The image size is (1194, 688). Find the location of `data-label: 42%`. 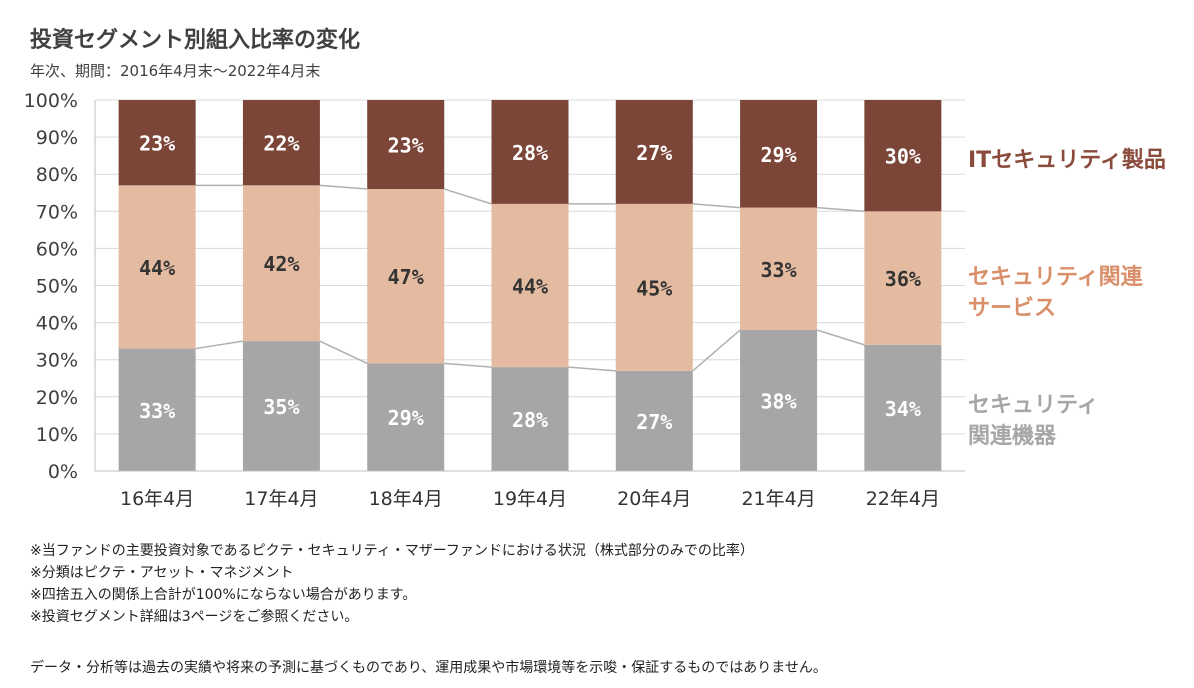

data-label: 42% is located at coordinates (281, 264).